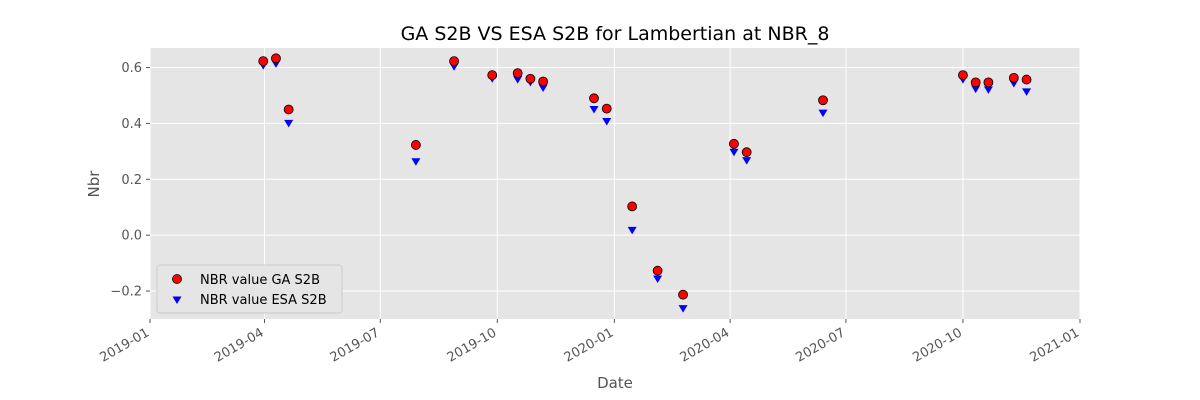 Image resolution: width=1200 pixels, height=400 pixels. I want to click on legend: NBR value GA S2B NBR value ESA S2B, so click(249, 289).